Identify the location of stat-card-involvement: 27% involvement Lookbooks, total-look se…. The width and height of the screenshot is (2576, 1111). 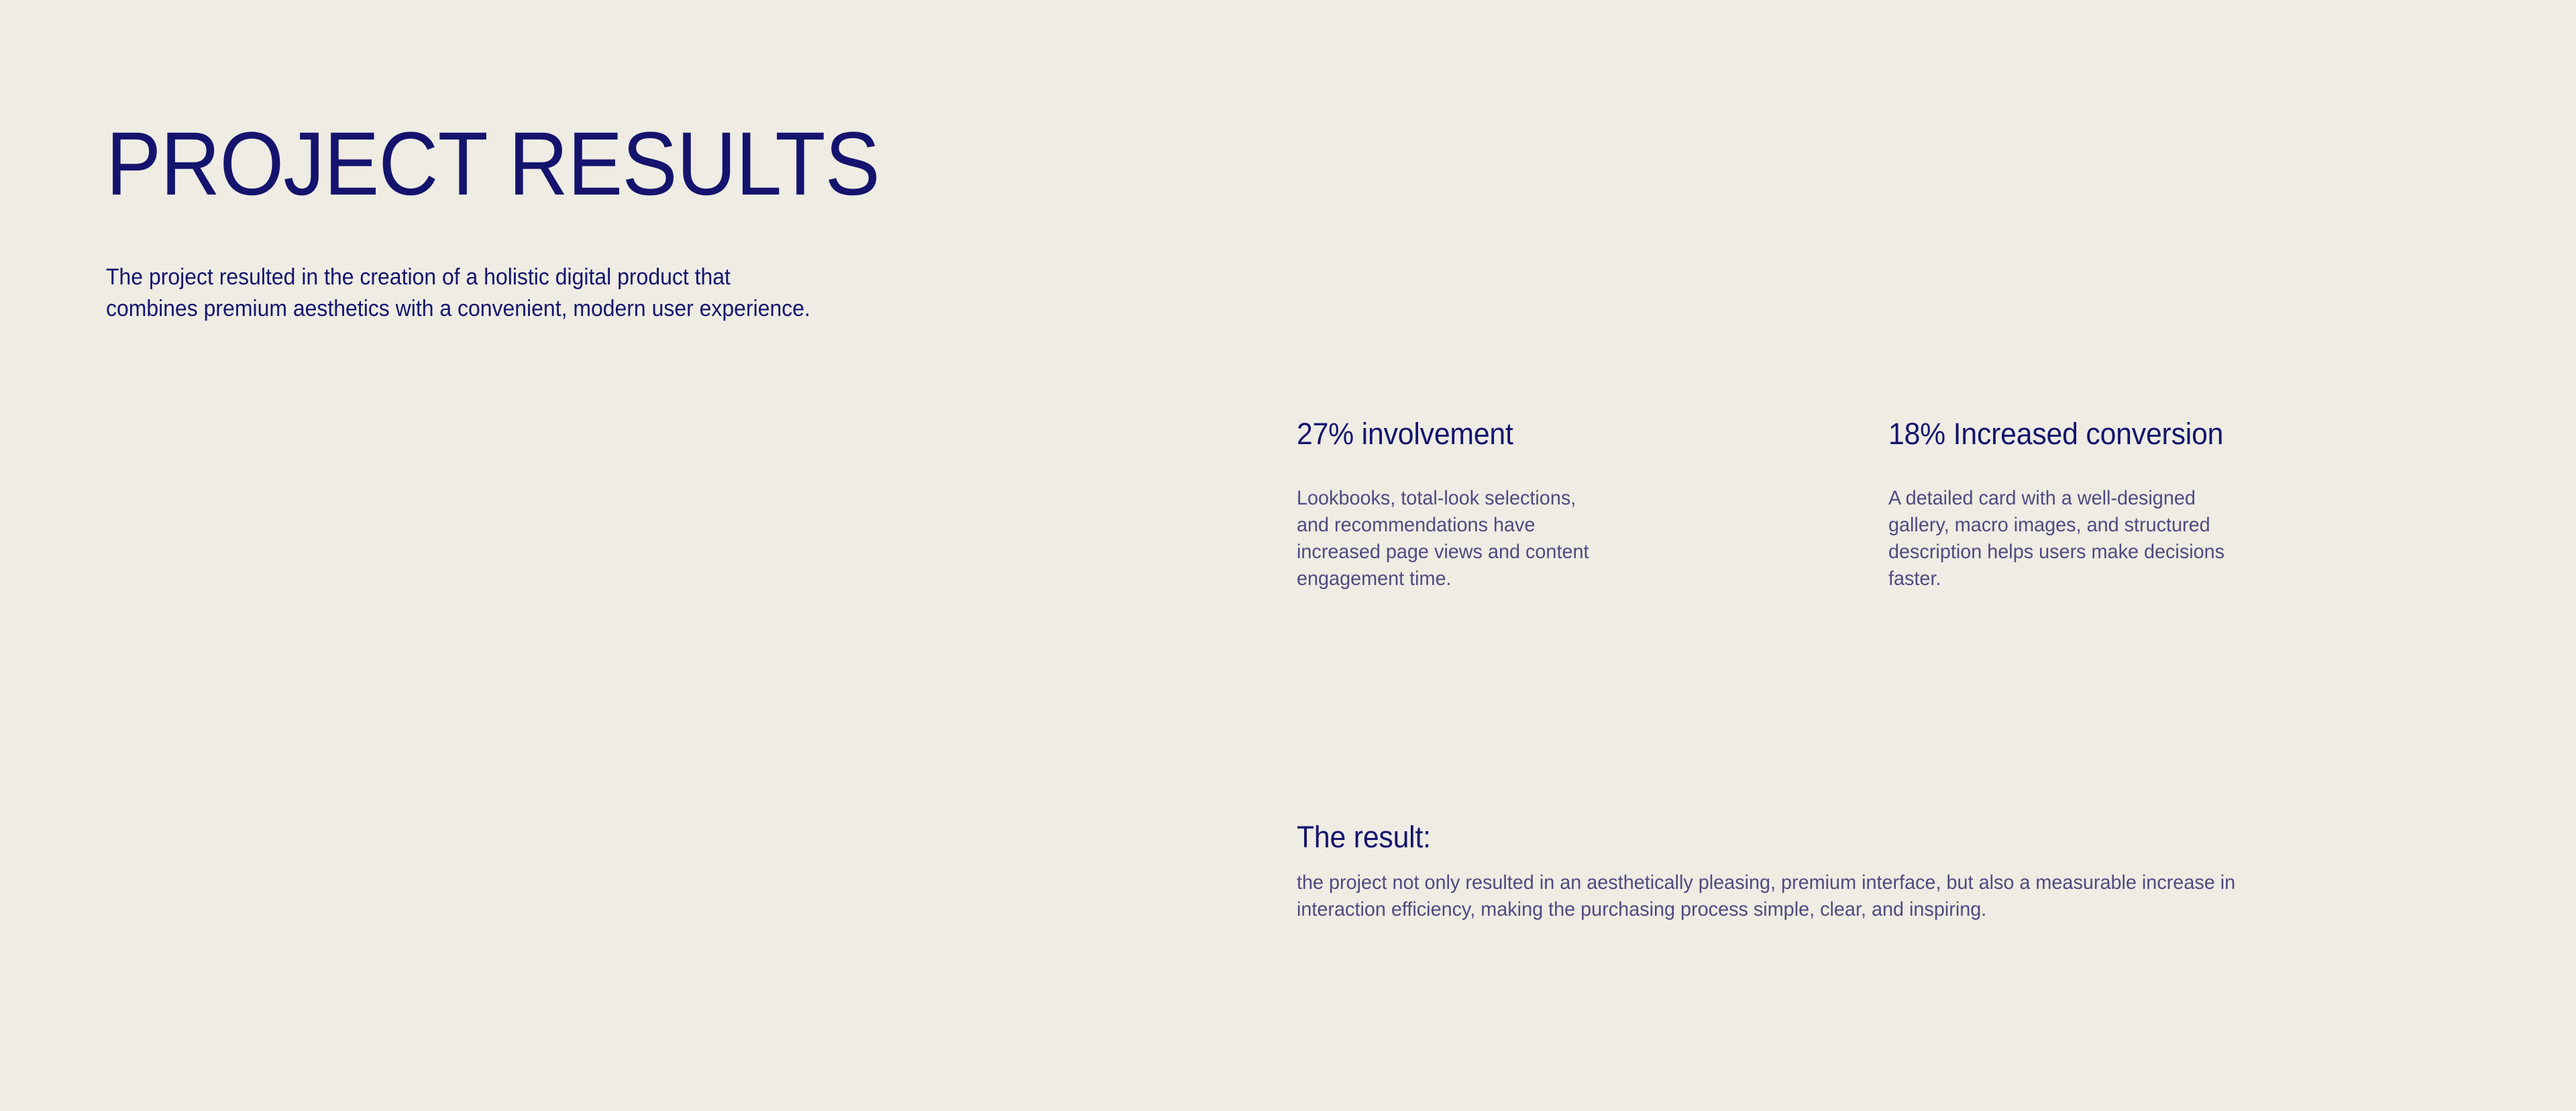
(1464, 504).